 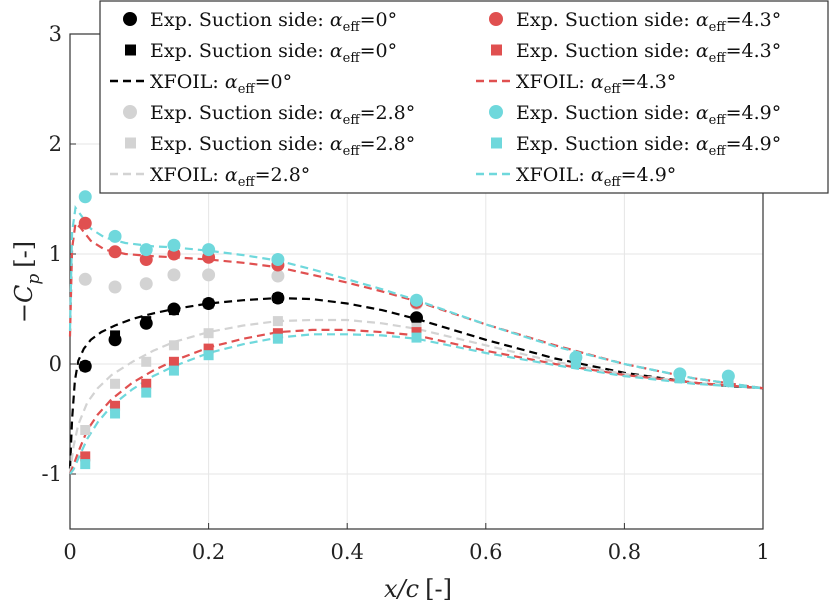 I want to click on y-tick-label: 3, so click(x=55, y=34).